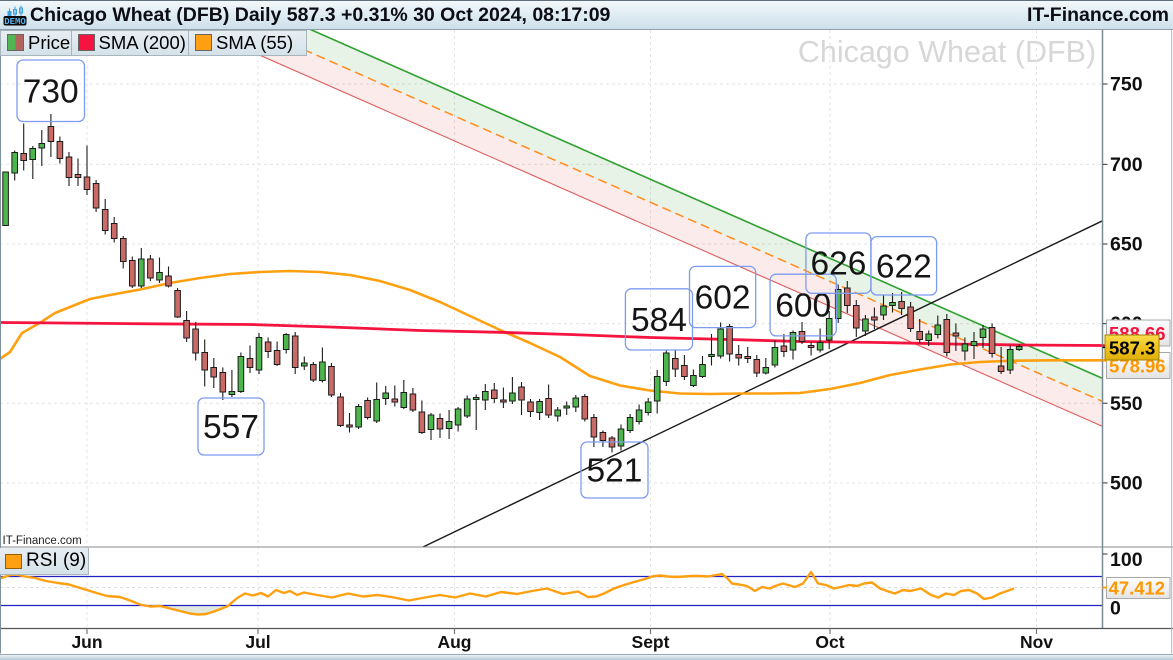 The image size is (1173, 660). I want to click on svg-text: 730, so click(51, 91).